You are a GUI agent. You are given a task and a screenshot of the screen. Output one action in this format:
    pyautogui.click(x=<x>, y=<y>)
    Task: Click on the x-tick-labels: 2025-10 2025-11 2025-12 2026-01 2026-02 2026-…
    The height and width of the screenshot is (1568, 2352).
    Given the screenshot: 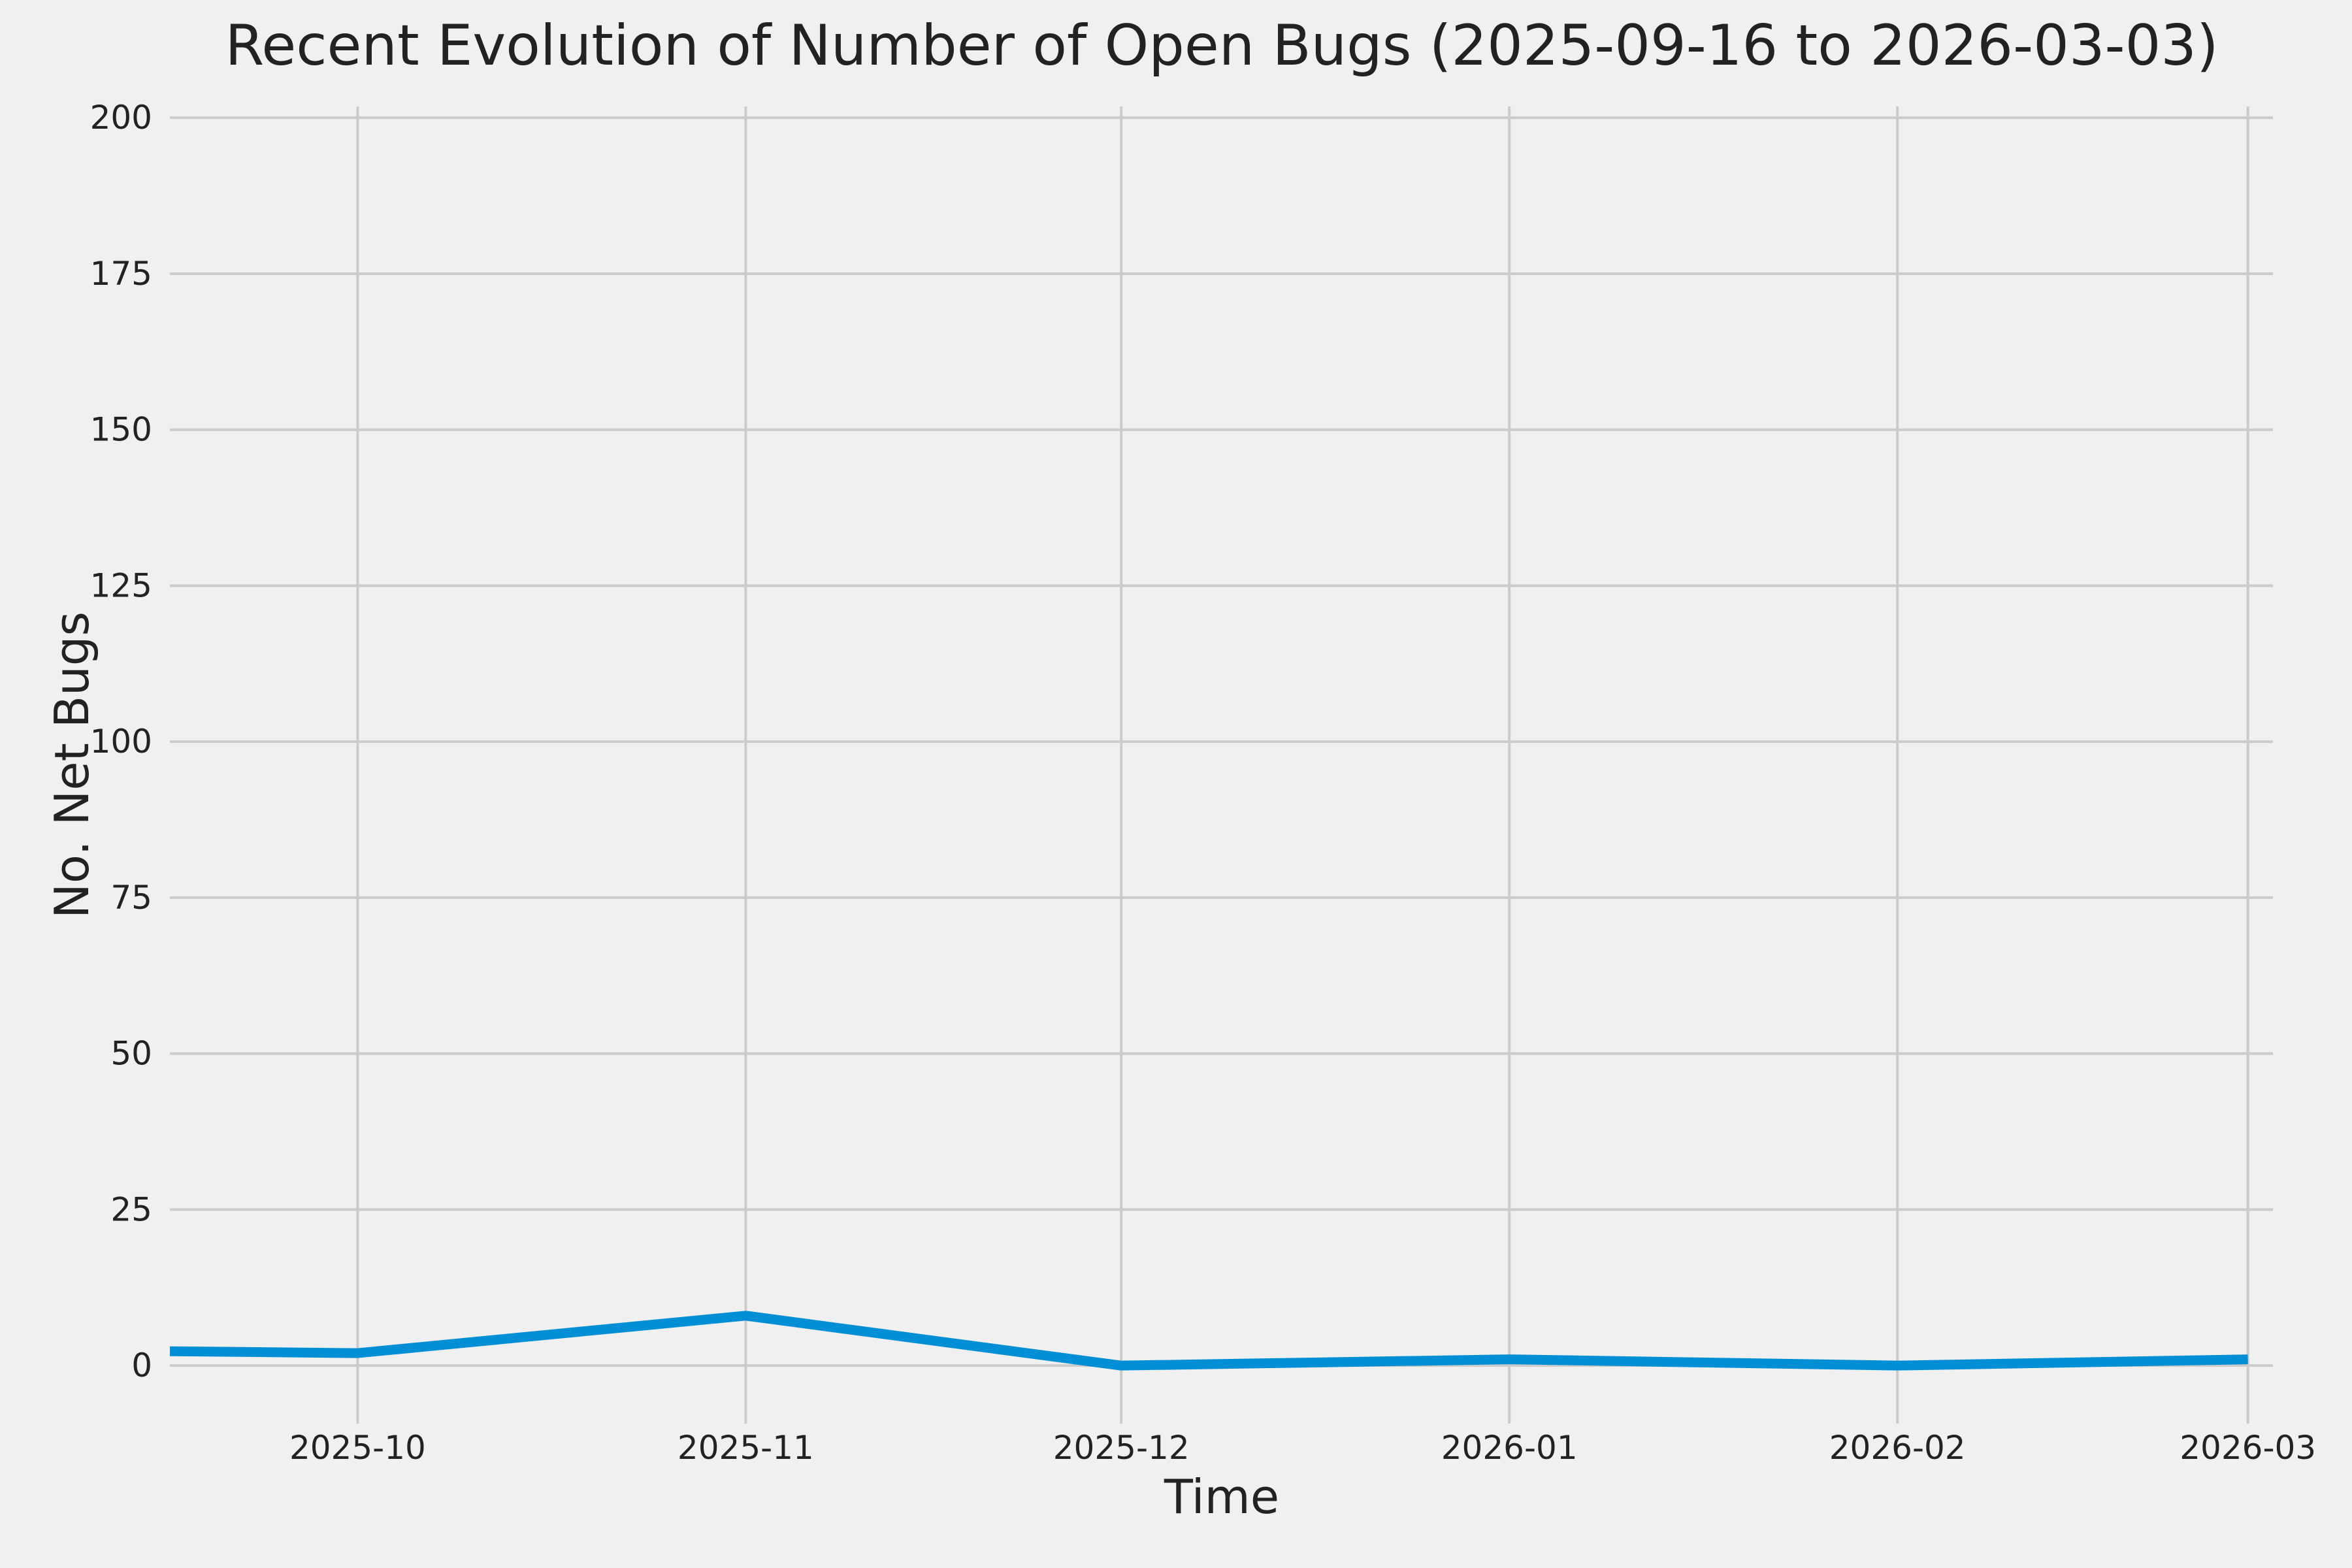 What is the action you would take?
    pyautogui.click(x=1302, y=1448)
    